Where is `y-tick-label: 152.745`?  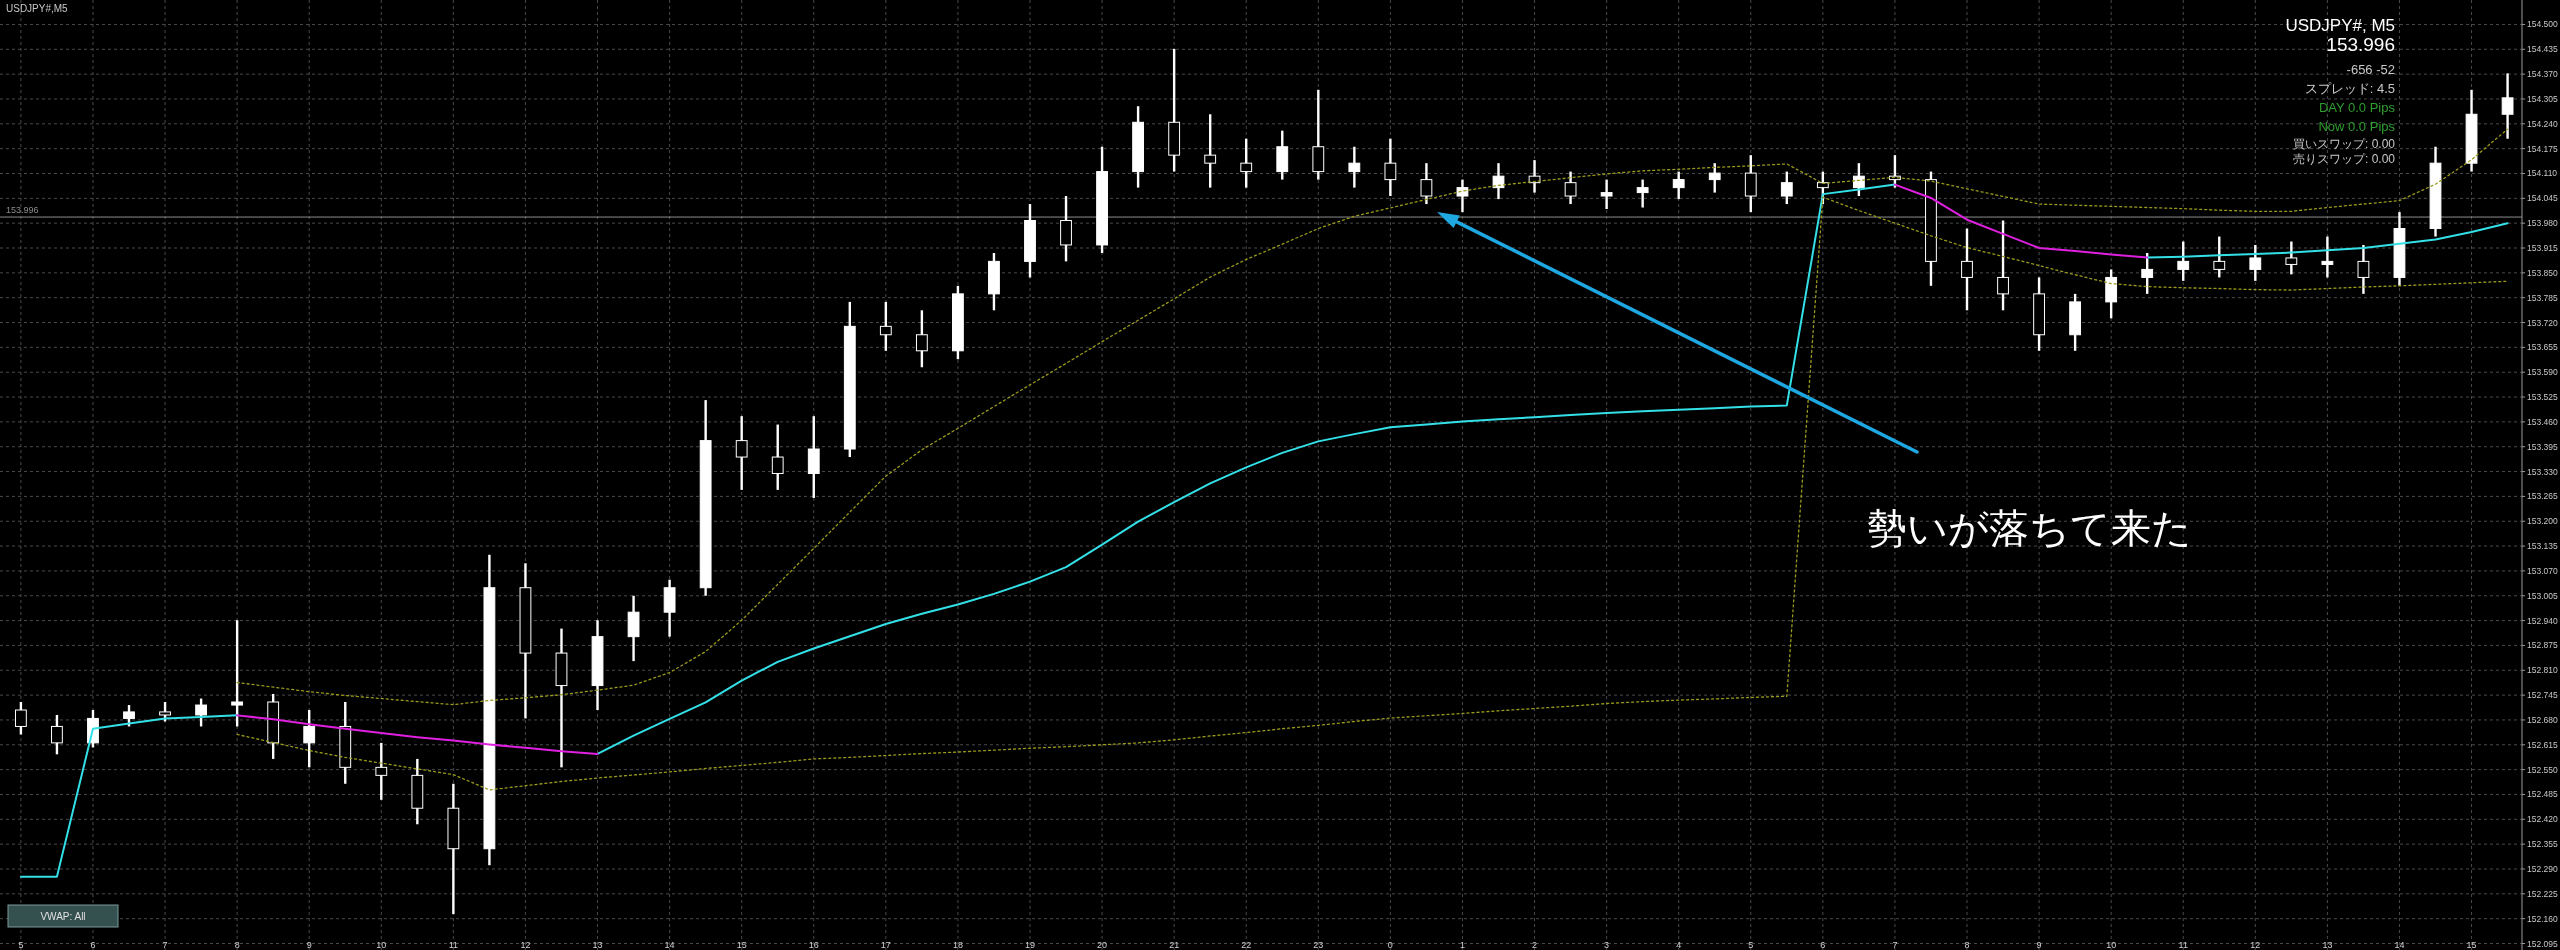
y-tick-label: 152.745 is located at coordinates (2542, 695).